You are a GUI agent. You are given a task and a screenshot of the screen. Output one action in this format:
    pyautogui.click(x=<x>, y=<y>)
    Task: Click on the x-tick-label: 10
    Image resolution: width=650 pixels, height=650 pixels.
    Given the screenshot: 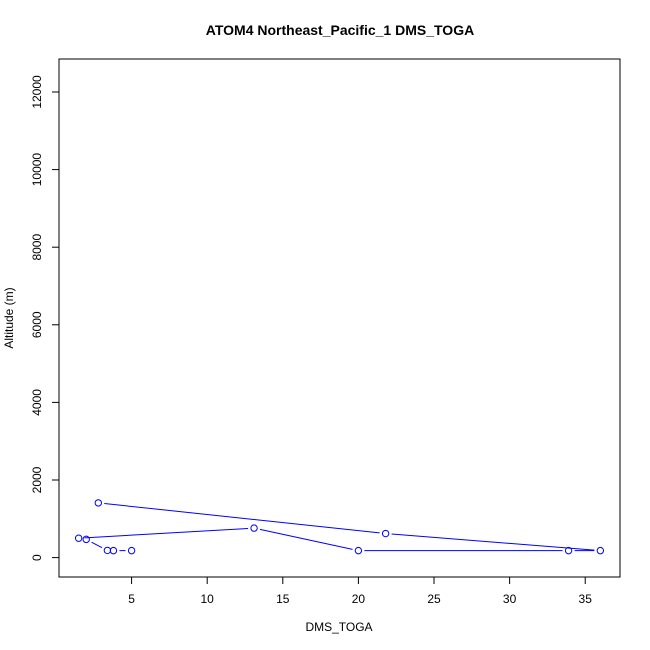 What is the action you would take?
    pyautogui.click(x=208, y=599)
    